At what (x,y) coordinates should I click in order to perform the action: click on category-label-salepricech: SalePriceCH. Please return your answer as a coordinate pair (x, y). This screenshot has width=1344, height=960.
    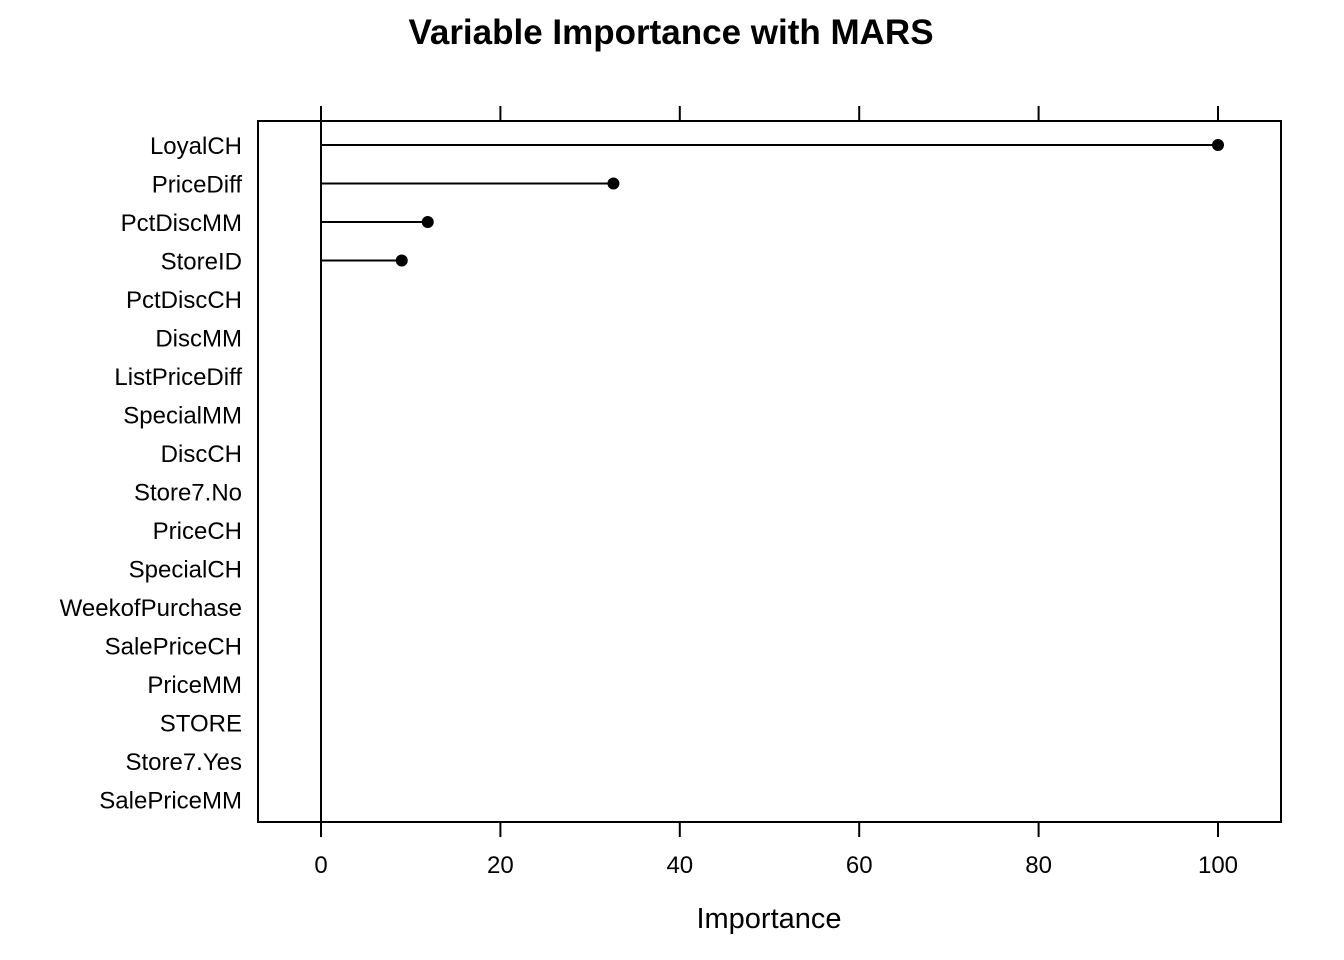
    Looking at the image, I should click on (173, 647).